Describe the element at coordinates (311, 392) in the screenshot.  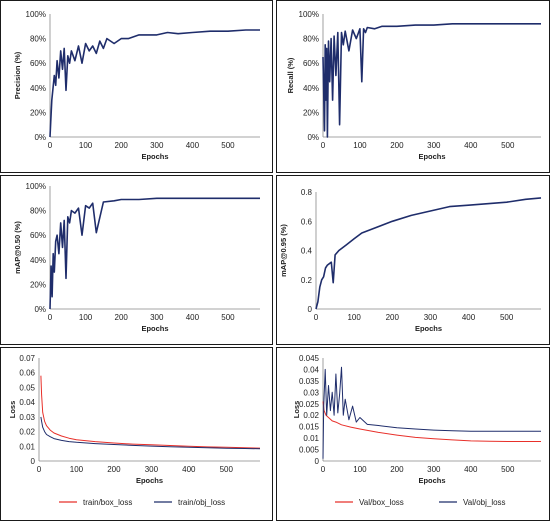
I see `y-tick-label: 0.03` at that location.